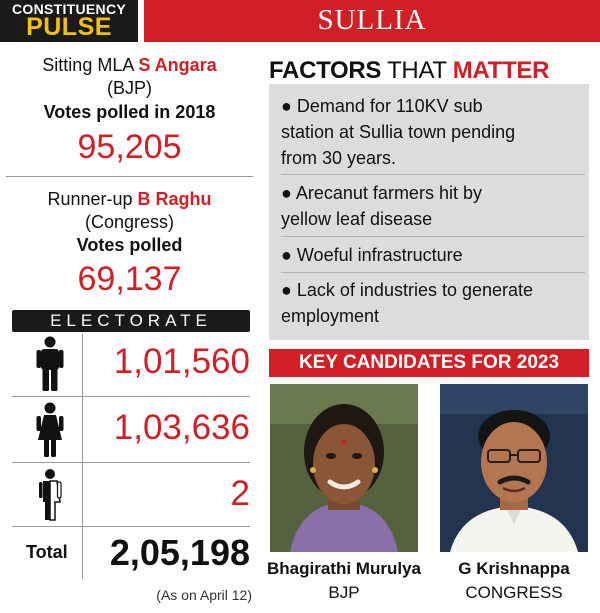 The image size is (600, 613). Describe the element at coordinates (129, 245) in the screenshot. I see `runnerup-votes-label: Votes polled` at that location.